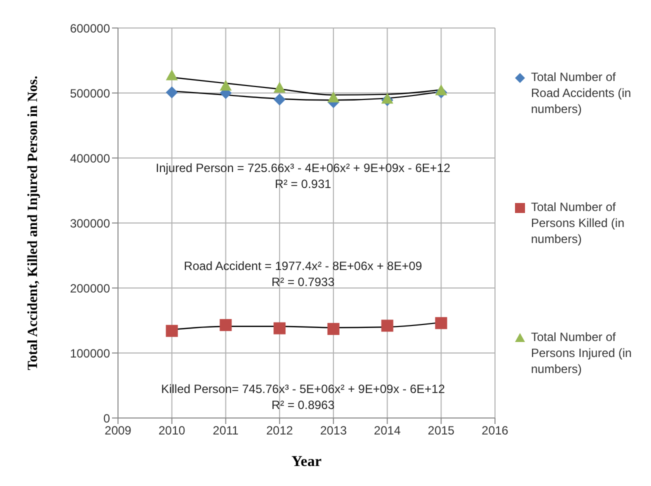 The width and height of the screenshot is (651, 486). Describe the element at coordinates (118, 431) in the screenshot. I see `x-tick-label: 2009` at that location.